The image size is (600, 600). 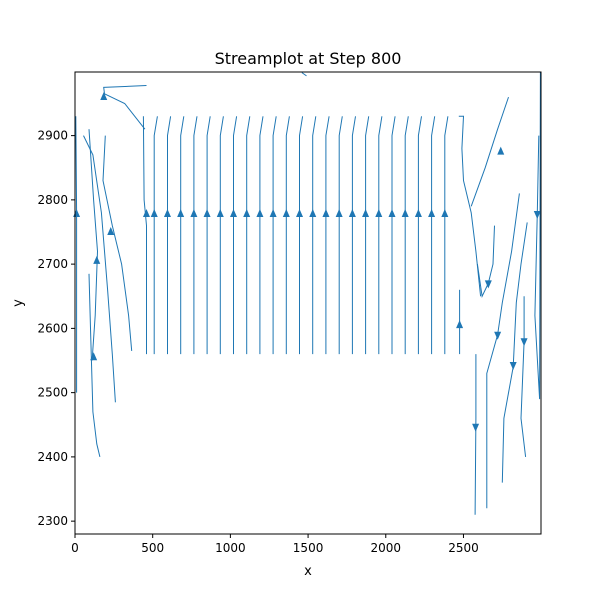 I want to click on x-tick-label: 0, so click(x=75, y=548).